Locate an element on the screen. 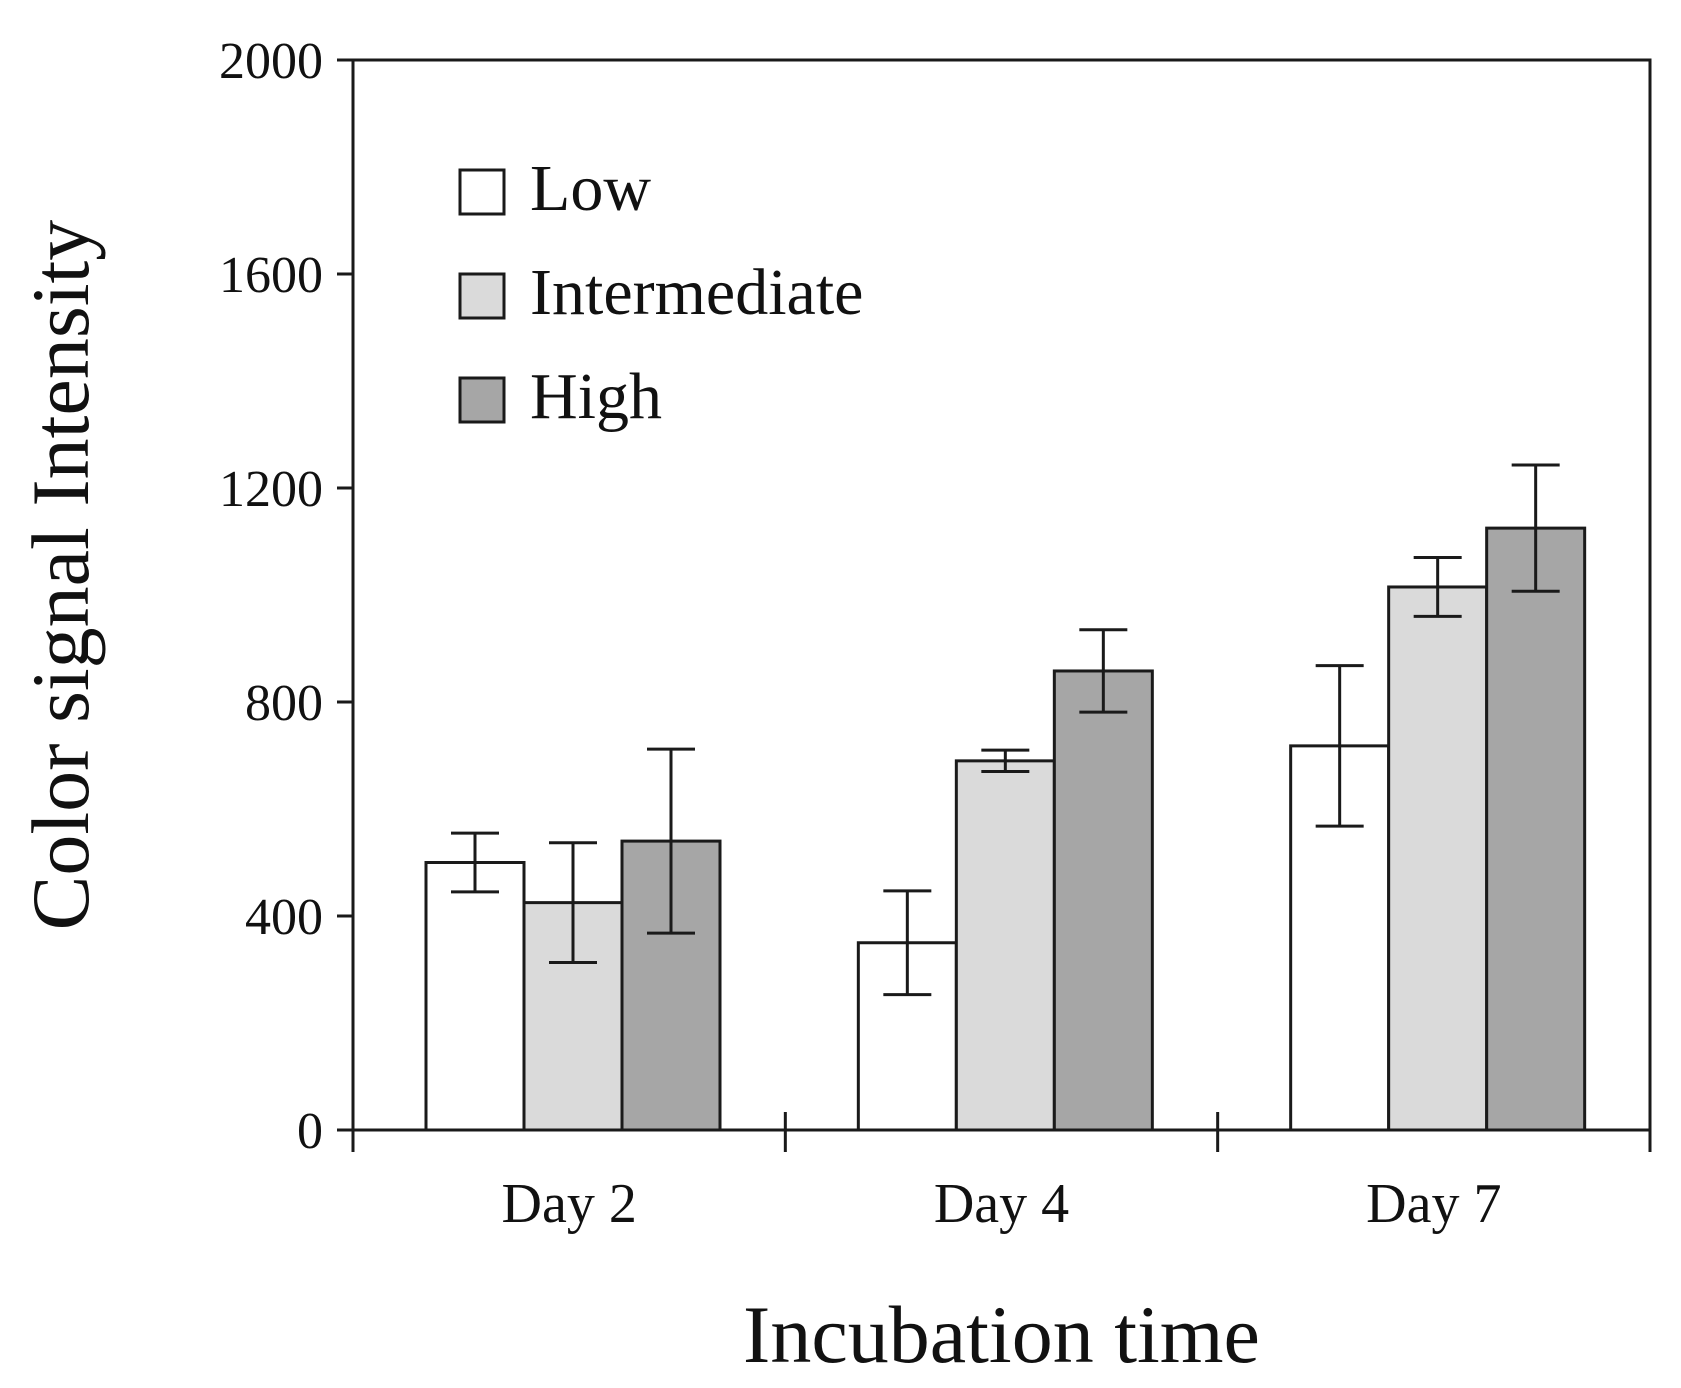 The image size is (1681, 1388). y-tick-label: 400 is located at coordinates (284, 917).